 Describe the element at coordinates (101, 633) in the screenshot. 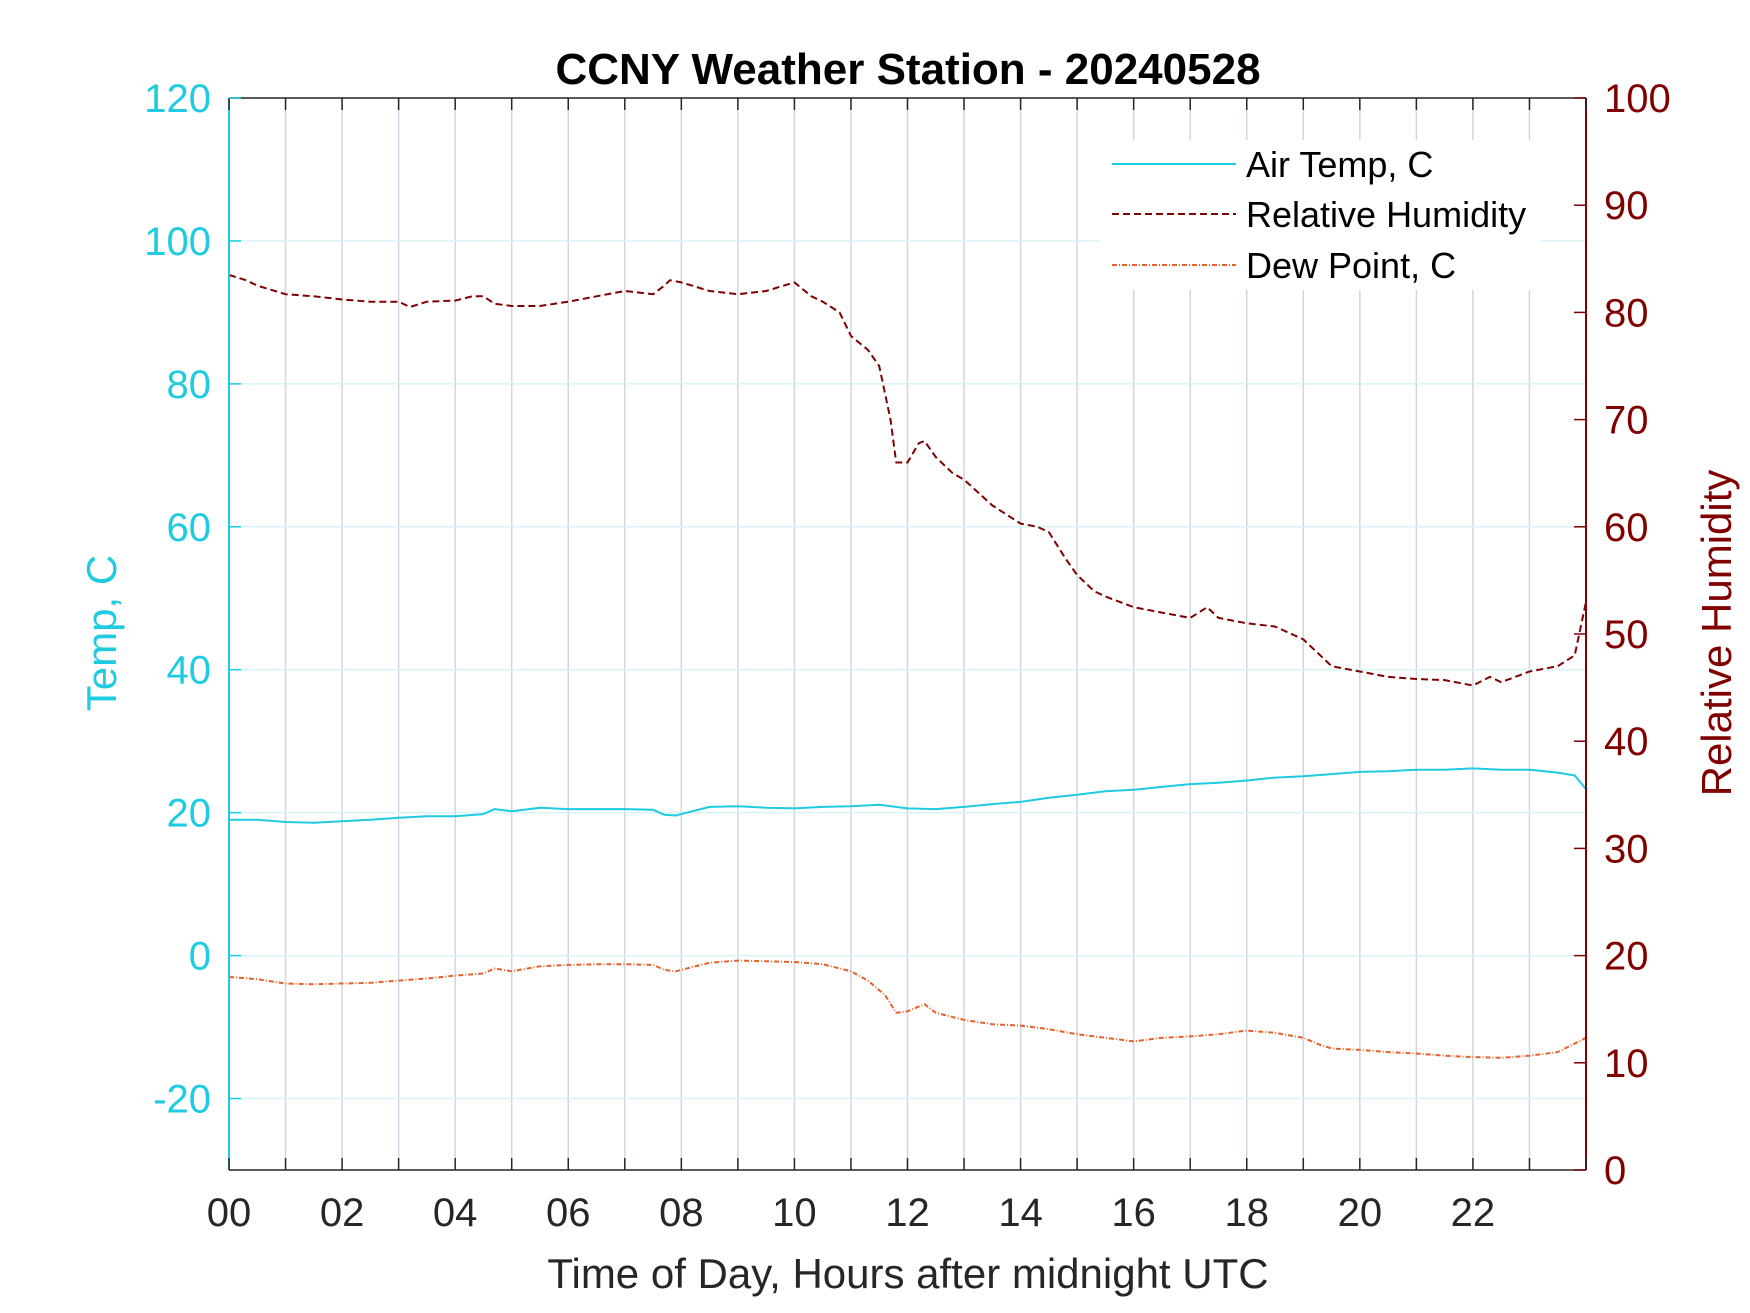

I see `y-axis-left-label: Temp, C` at that location.